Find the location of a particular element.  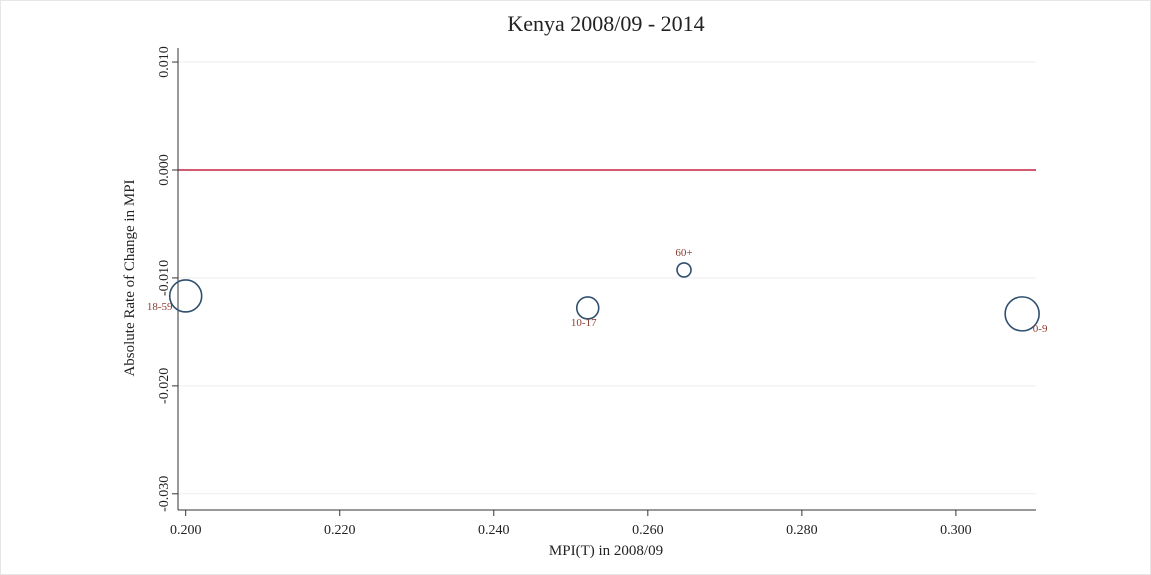

y-tick-label: -0.010 is located at coordinates (164, 278).